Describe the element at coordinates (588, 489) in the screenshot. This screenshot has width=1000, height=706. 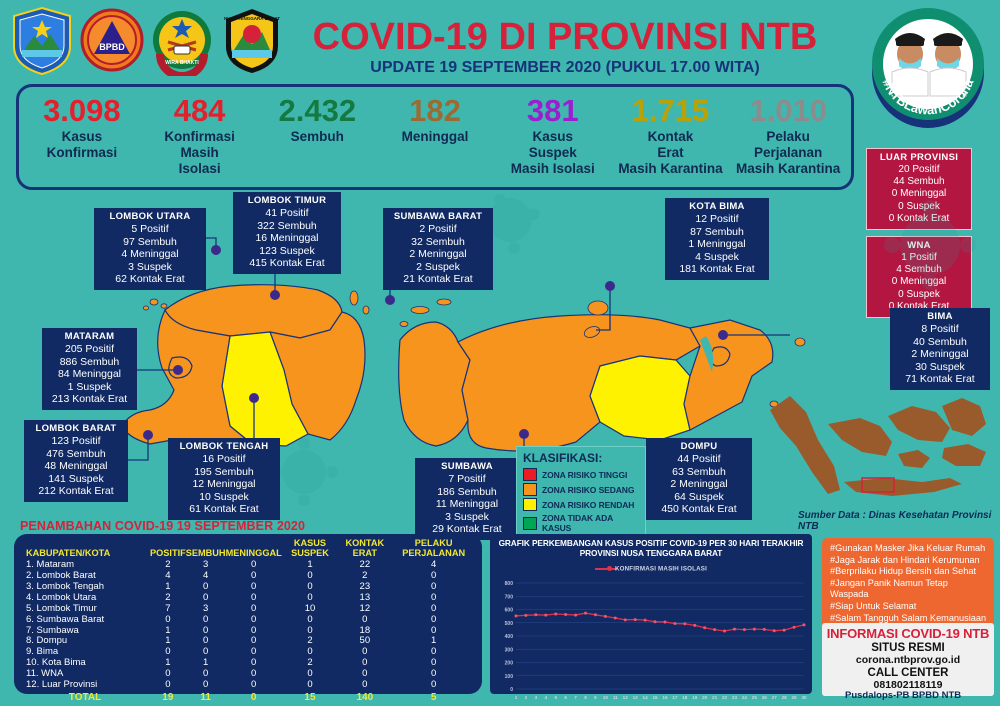
I see `legend-label: ZONA RISIKO SEDANG` at that location.